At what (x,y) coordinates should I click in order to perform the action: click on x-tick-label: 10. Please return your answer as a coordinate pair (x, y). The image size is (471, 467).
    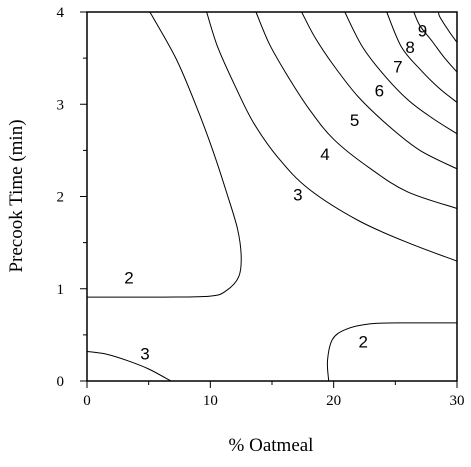
    Looking at the image, I should click on (210, 401).